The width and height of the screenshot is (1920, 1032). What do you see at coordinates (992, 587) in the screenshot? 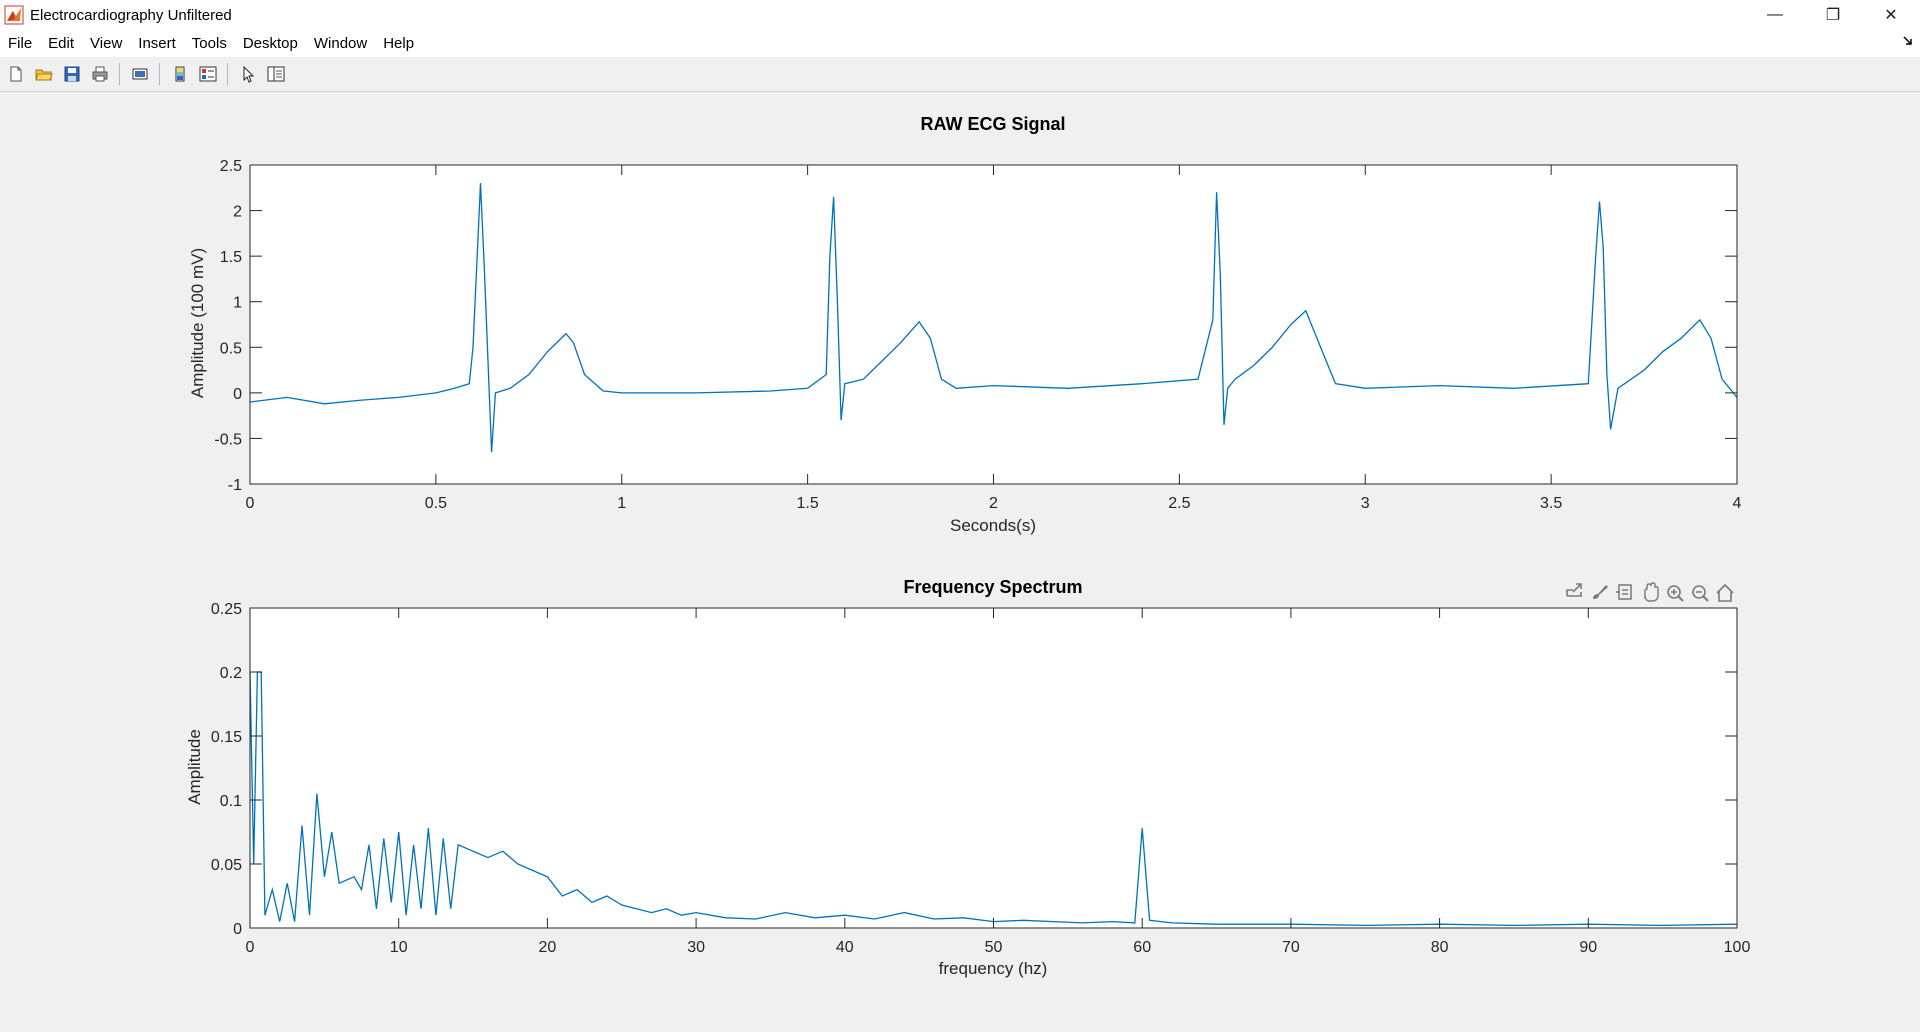
I see `chart-title: Frequency Spectrum` at bounding box center [992, 587].